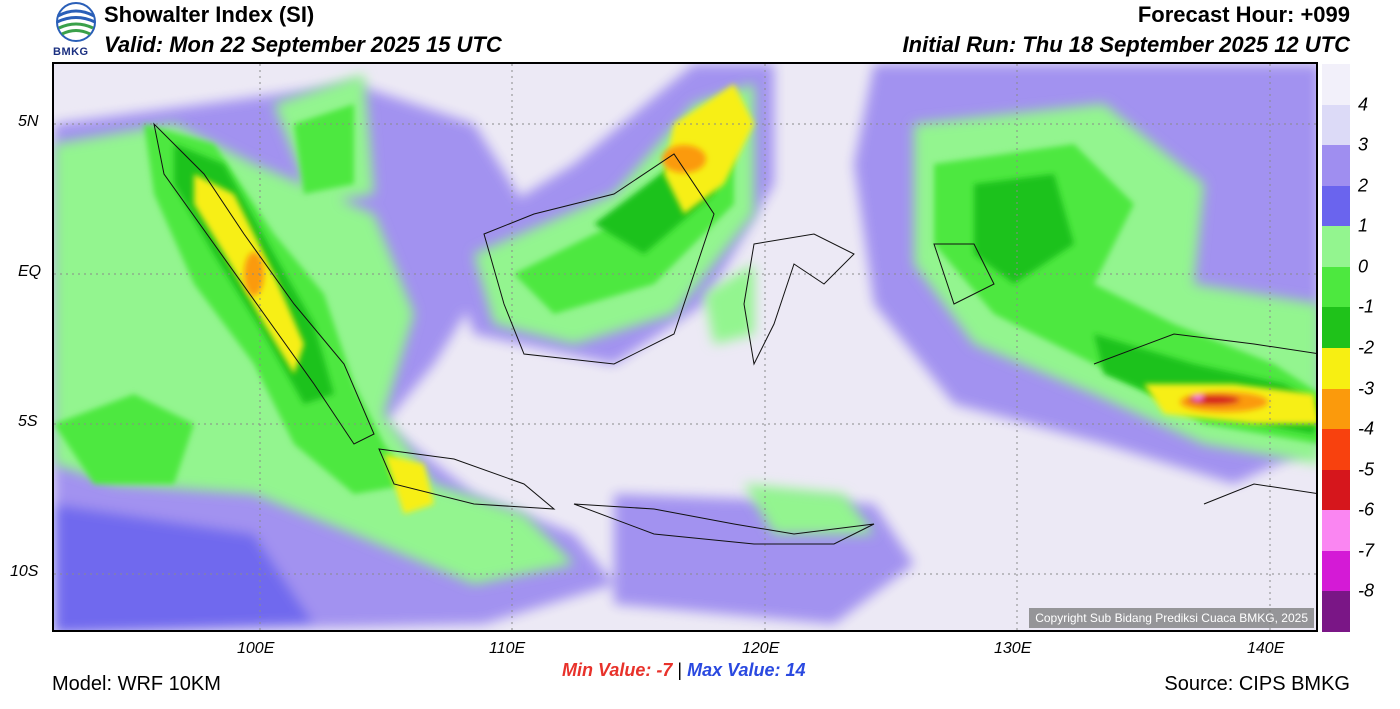  I want to click on model-label: Model: WRF 10KM, so click(136, 684).